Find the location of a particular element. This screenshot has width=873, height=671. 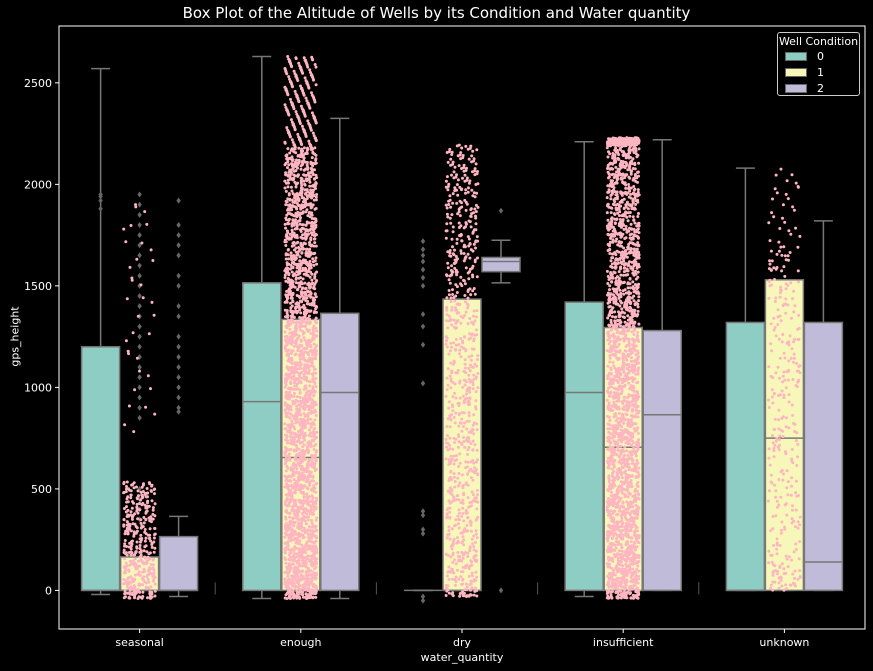

outlier-marker is located at coordinates (178, 306).